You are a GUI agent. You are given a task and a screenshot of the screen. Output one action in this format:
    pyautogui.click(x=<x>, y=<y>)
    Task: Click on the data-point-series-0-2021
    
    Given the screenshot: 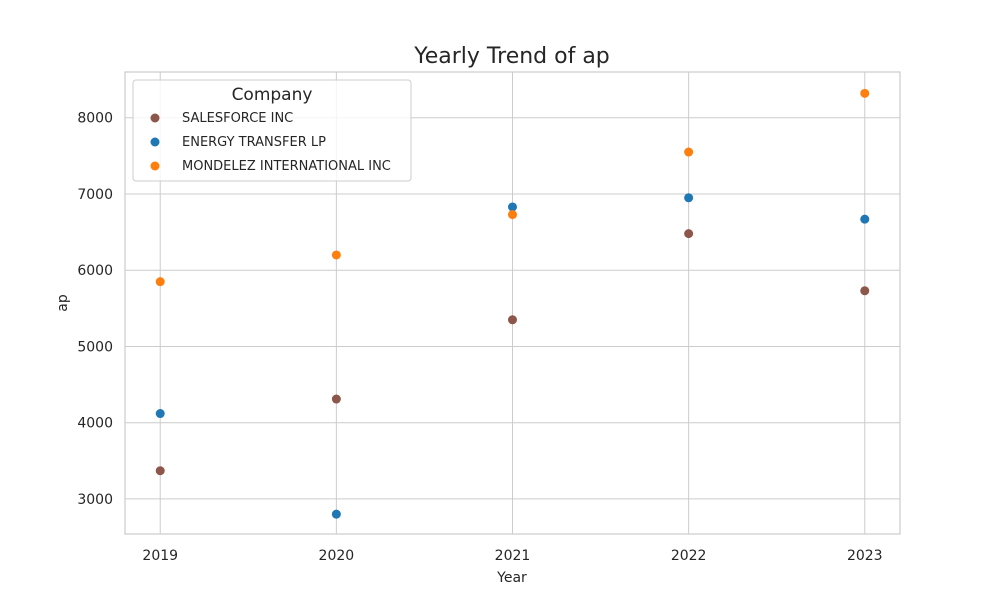 What is the action you would take?
    pyautogui.click(x=512, y=320)
    